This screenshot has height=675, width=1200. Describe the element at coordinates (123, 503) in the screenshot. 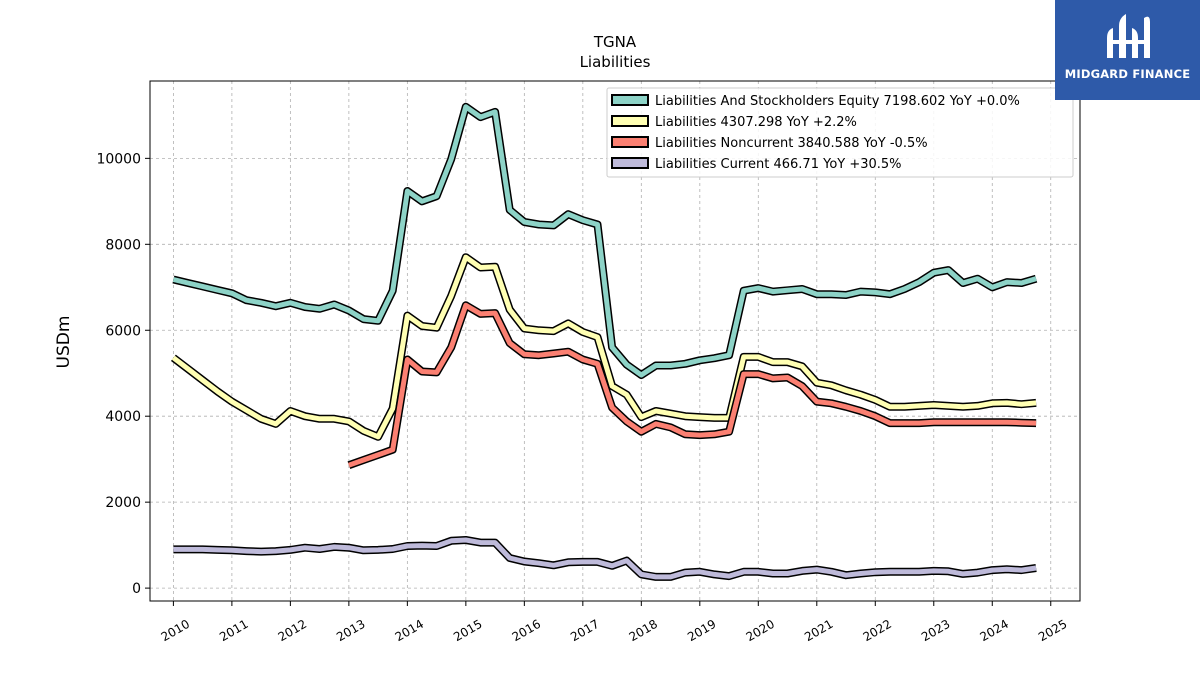

I see `y-tick-label: 2000` at that location.